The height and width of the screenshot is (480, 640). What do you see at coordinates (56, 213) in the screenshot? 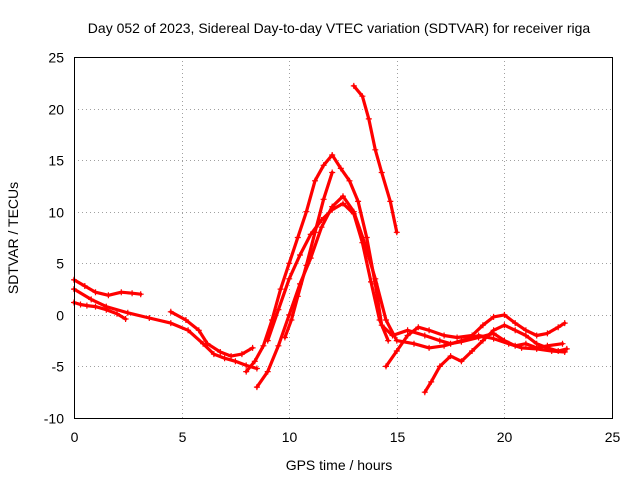
I see `y-tick-label: 10` at bounding box center [56, 213].